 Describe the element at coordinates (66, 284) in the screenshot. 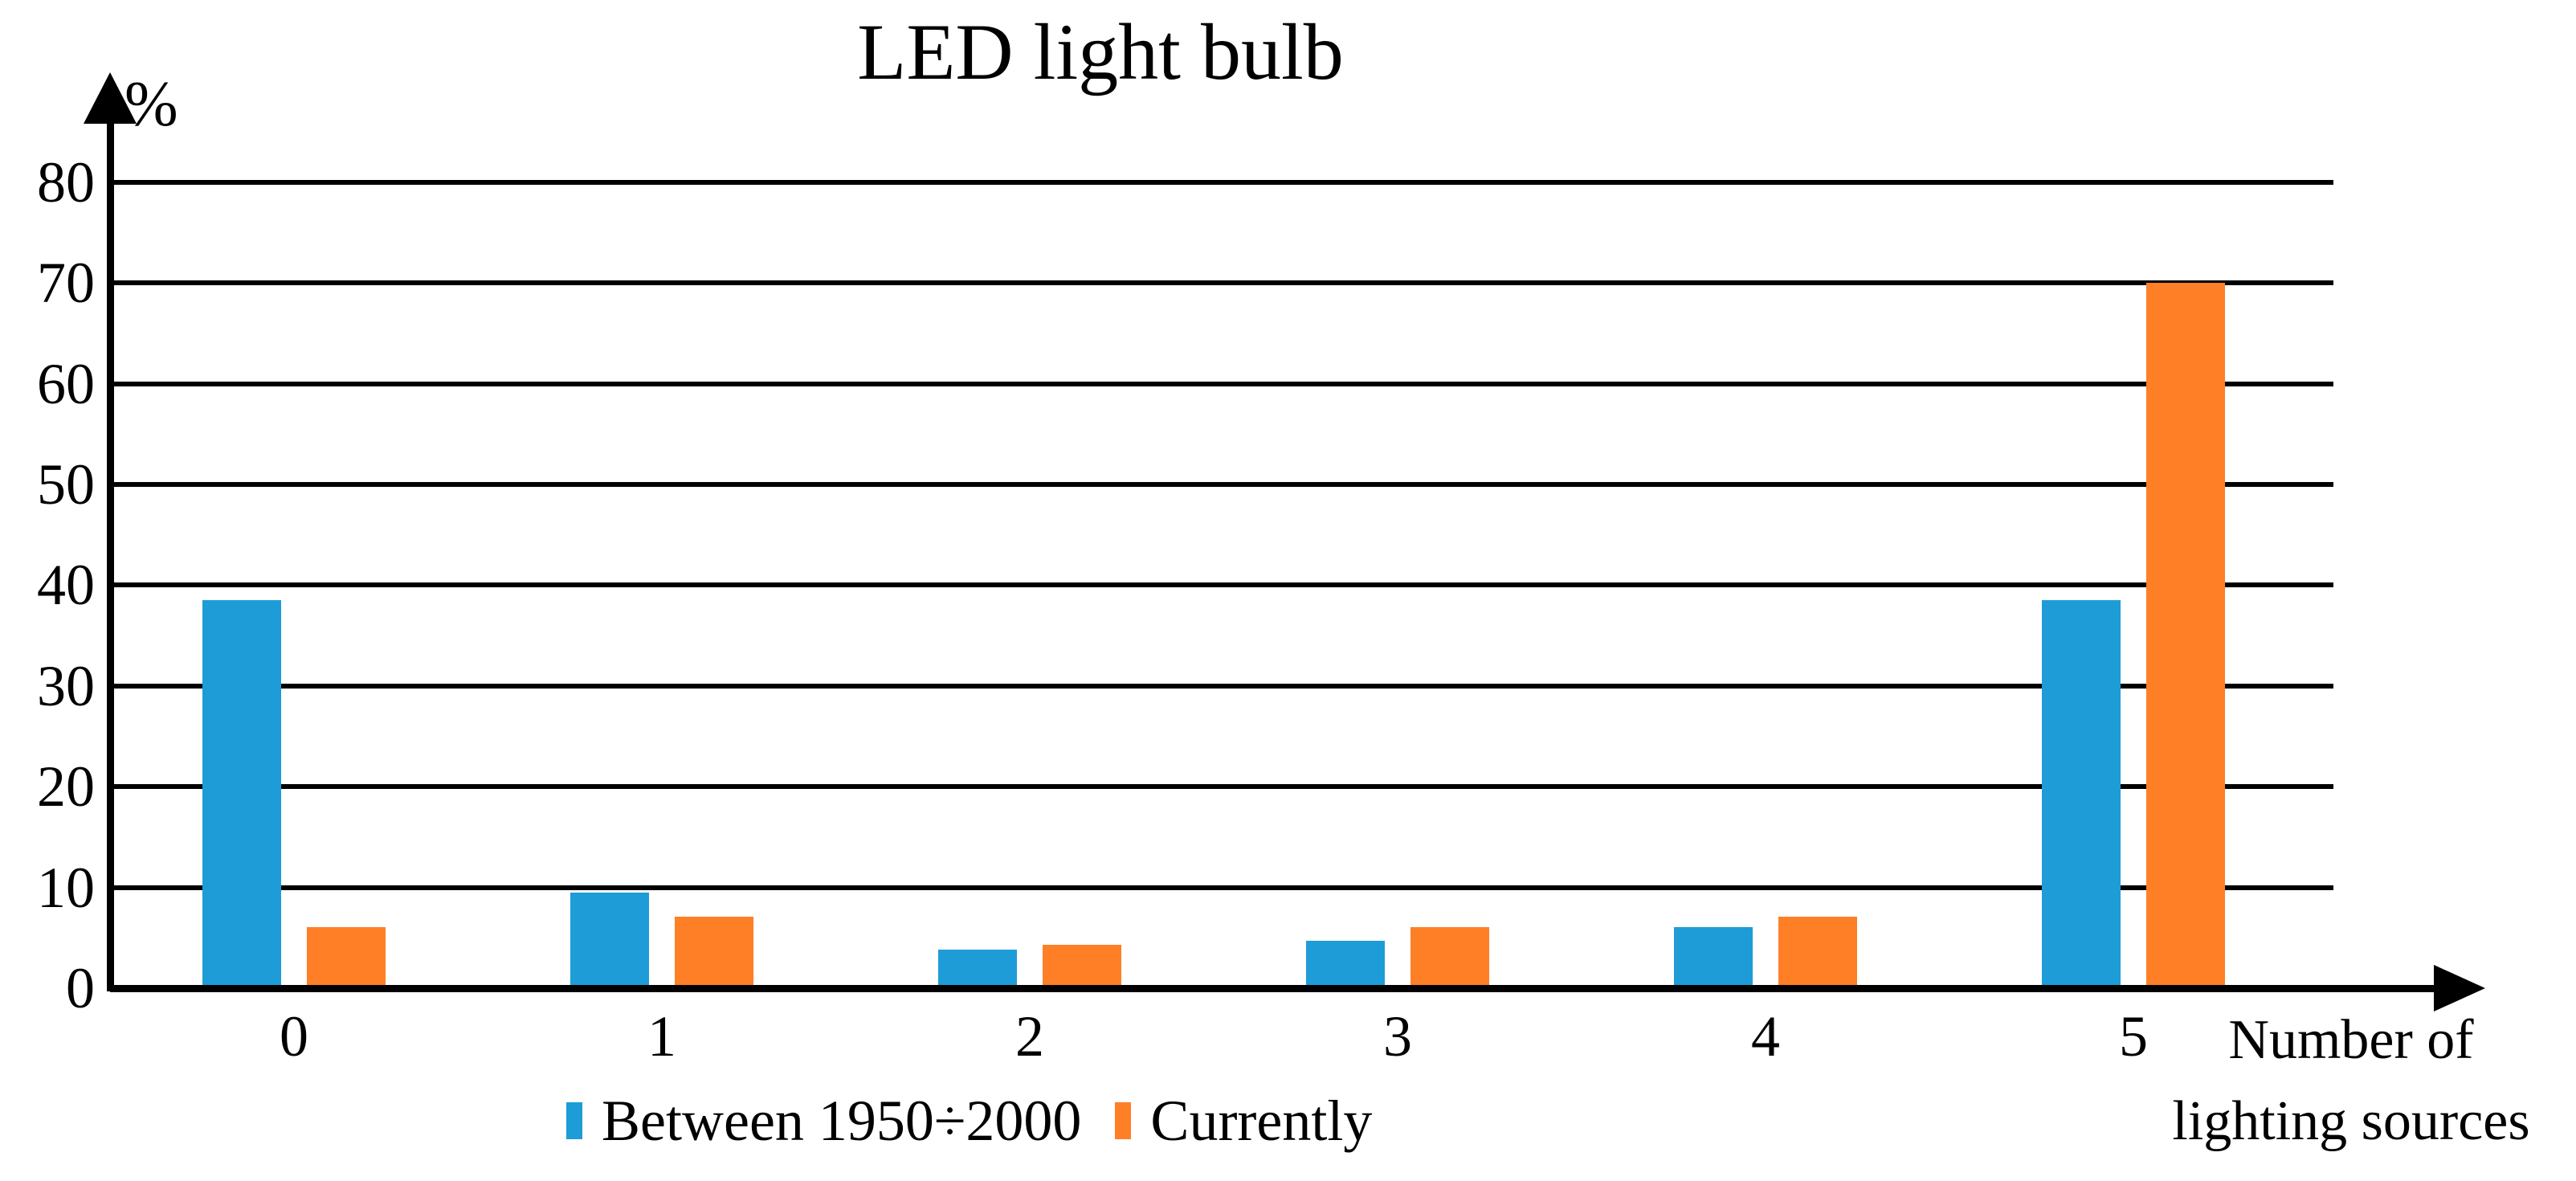

I see `y-tick-label-70: 70` at that location.